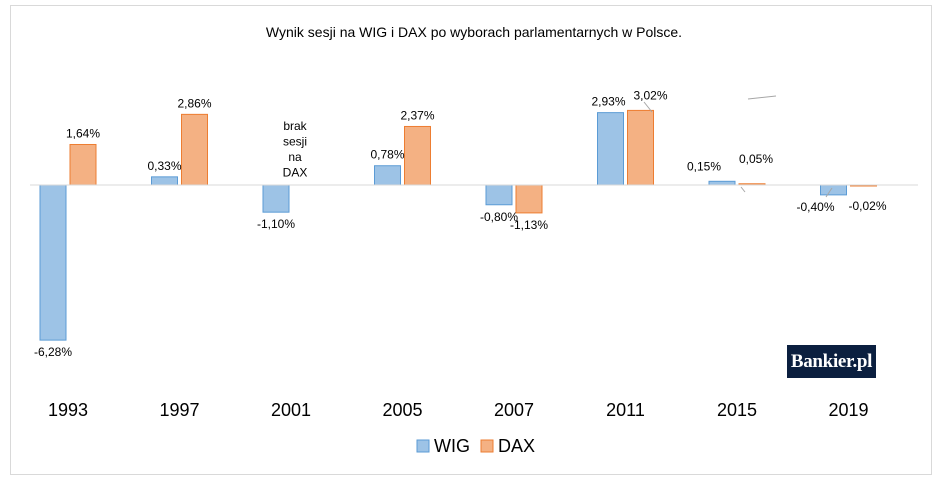  I want to click on bar-wig-2005, so click(387, 175).